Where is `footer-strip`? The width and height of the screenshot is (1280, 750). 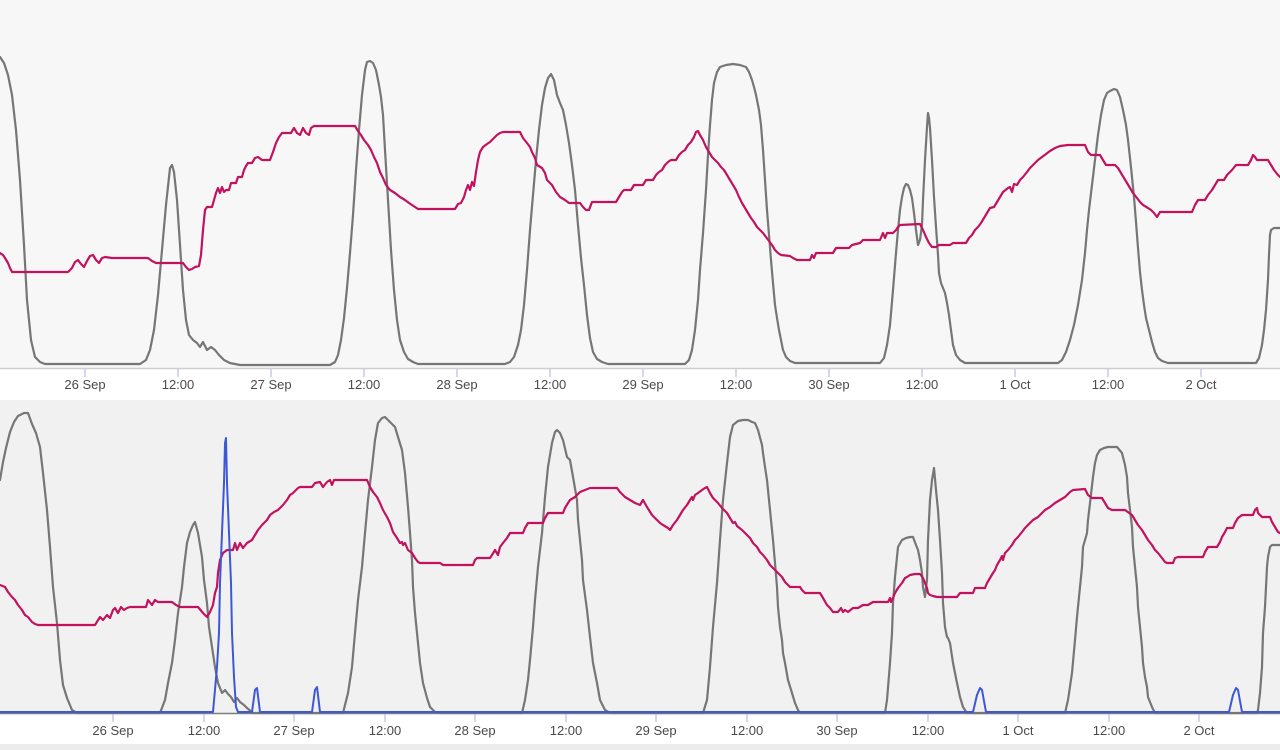 footer-strip is located at coordinates (640, 747).